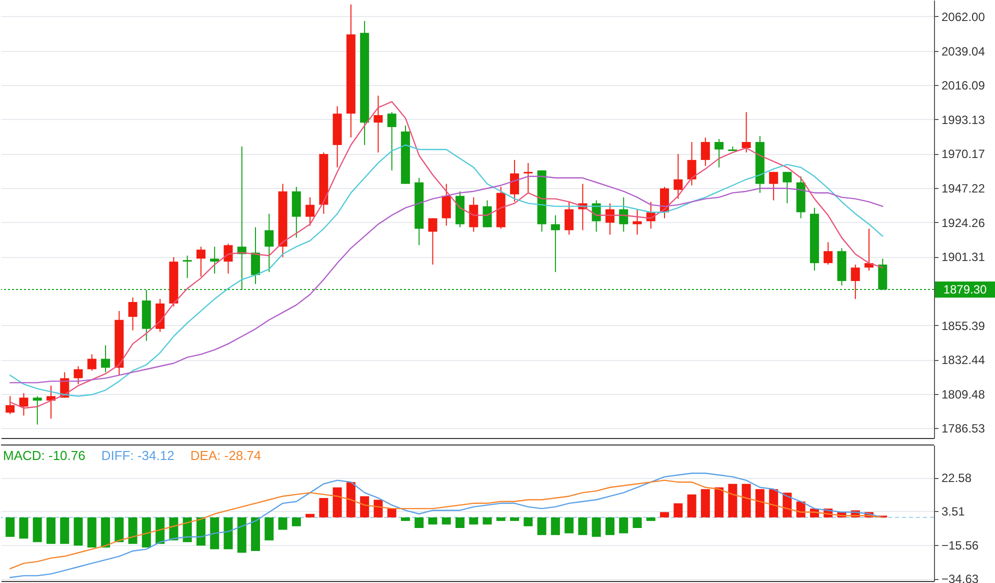 This screenshot has width=995, height=583. What do you see at coordinates (964, 85) in the screenshot?
I see `y-tick-label: 2016.09` at bounding box center [964, 85].